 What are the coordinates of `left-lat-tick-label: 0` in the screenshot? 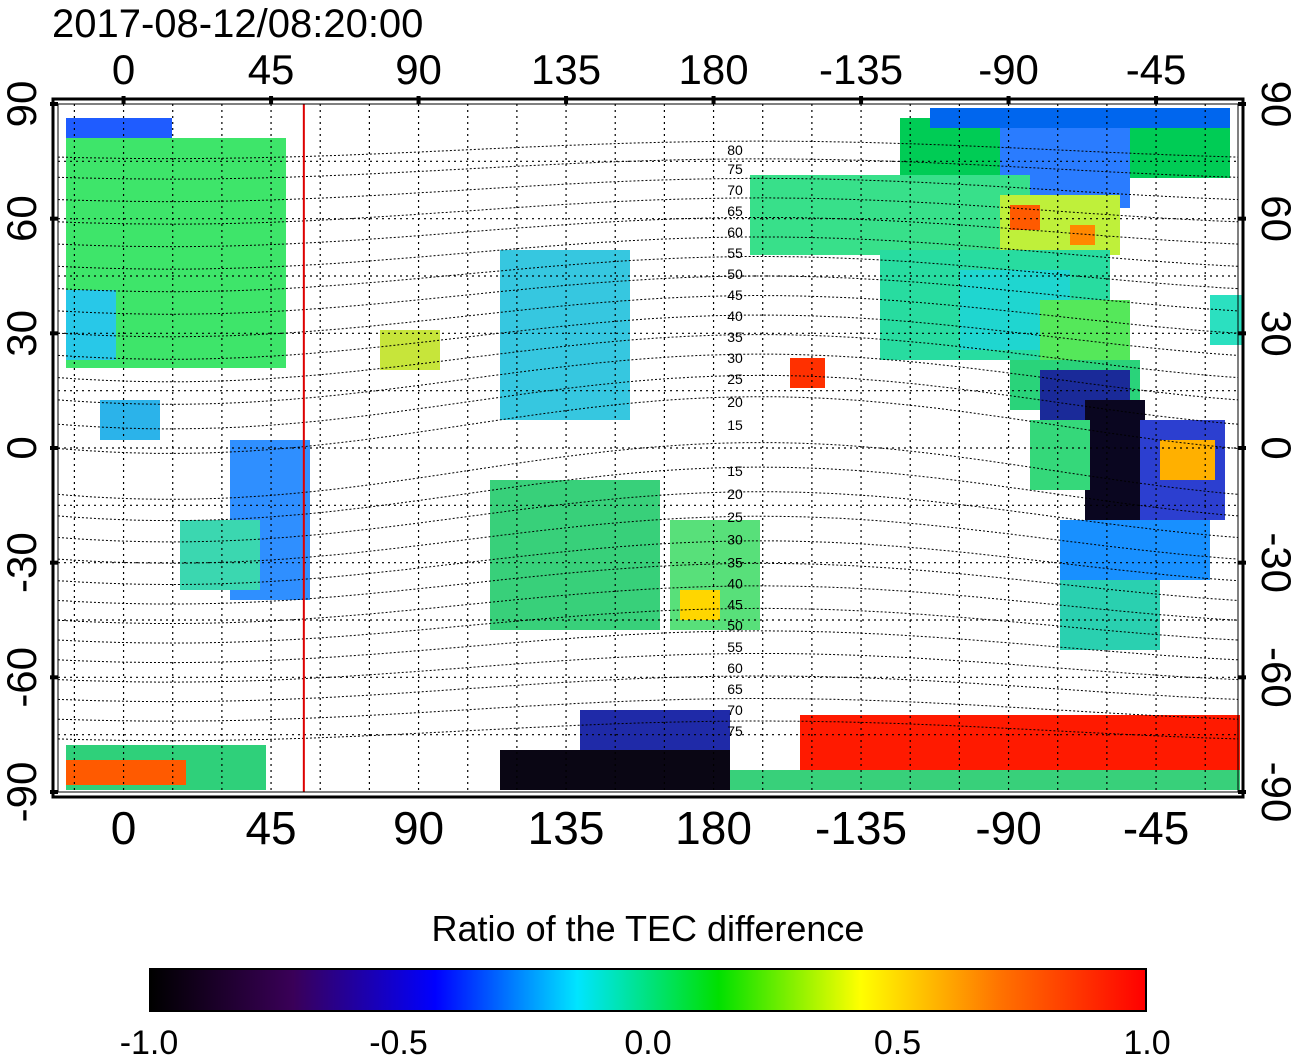 It's located at (22, 447).